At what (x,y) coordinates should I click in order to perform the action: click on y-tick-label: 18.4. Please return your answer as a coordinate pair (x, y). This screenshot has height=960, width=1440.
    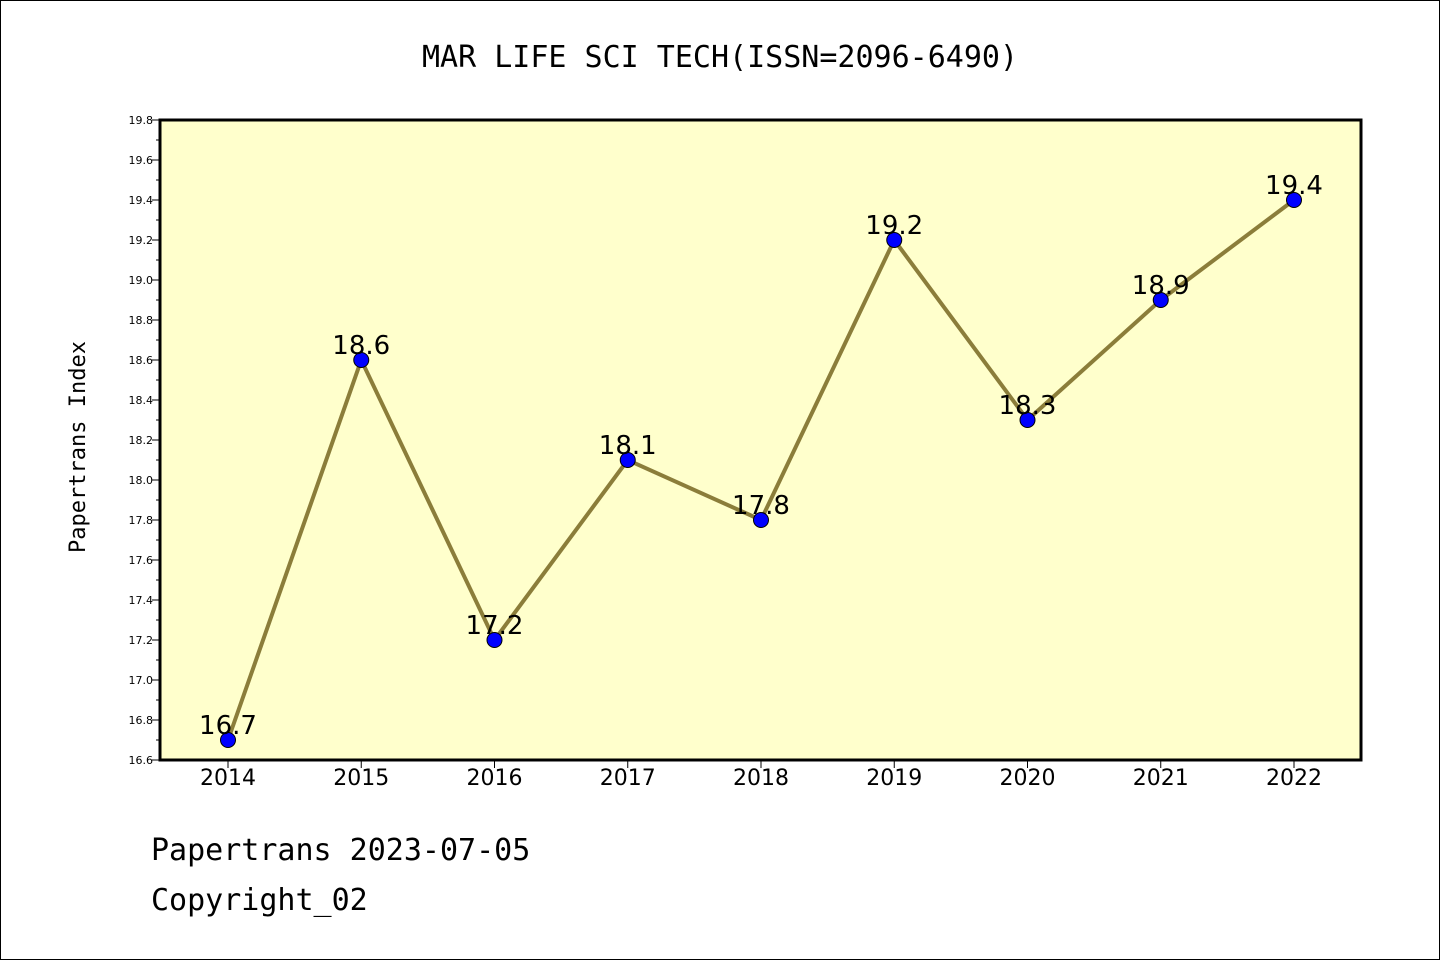
    Looking at the image, I should click on (141, 400).